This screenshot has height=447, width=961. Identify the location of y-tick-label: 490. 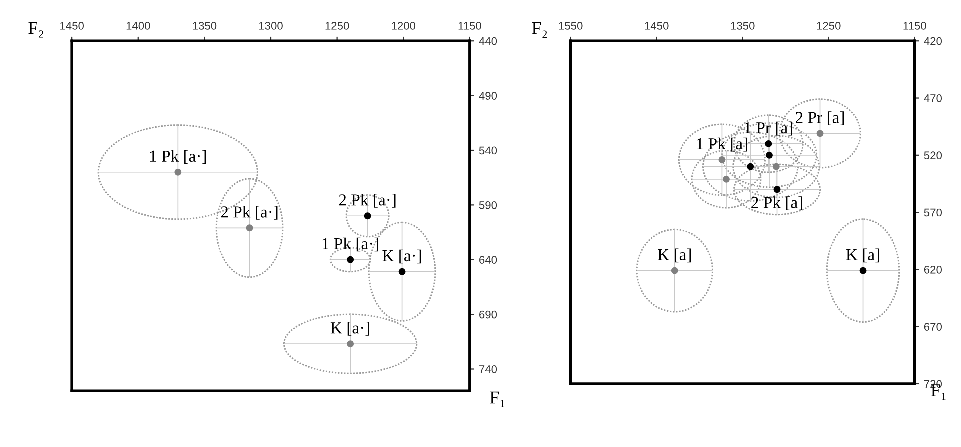
(488, 96).